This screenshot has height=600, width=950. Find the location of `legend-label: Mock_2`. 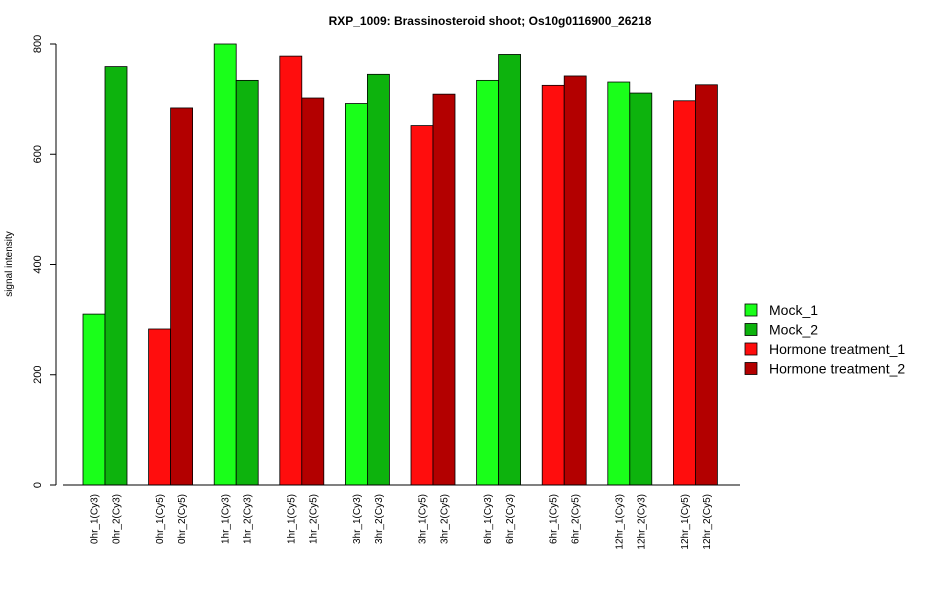

legend-label: Mock_2 is located at coordinates (793, 330).